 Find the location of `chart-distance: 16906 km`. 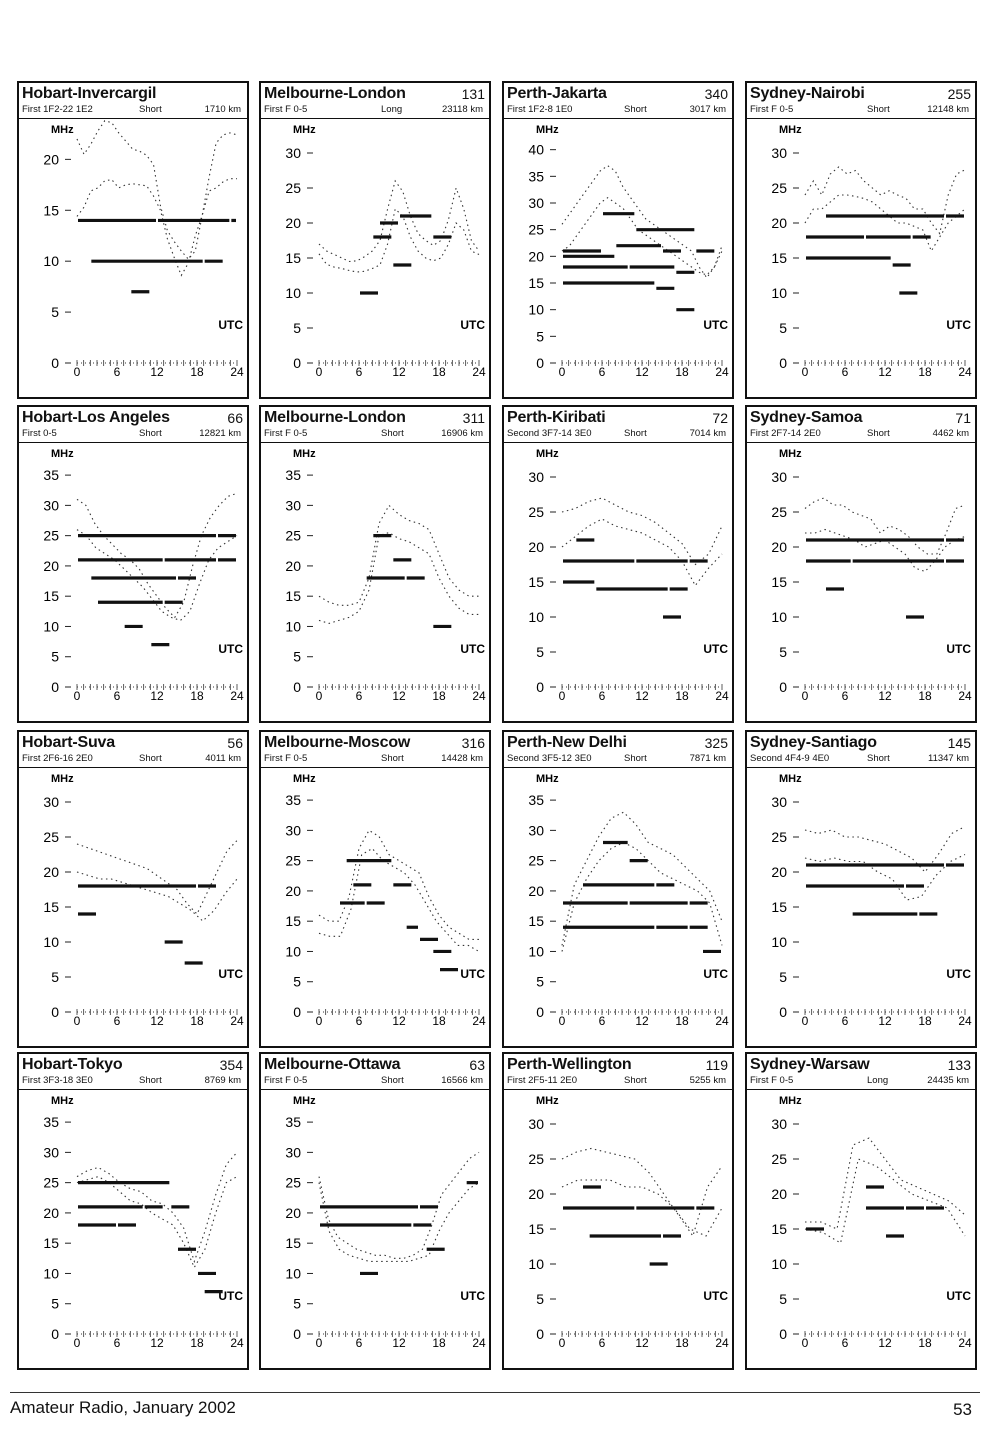

chart-distance: 16906 km is located at coordinates (462, 433).